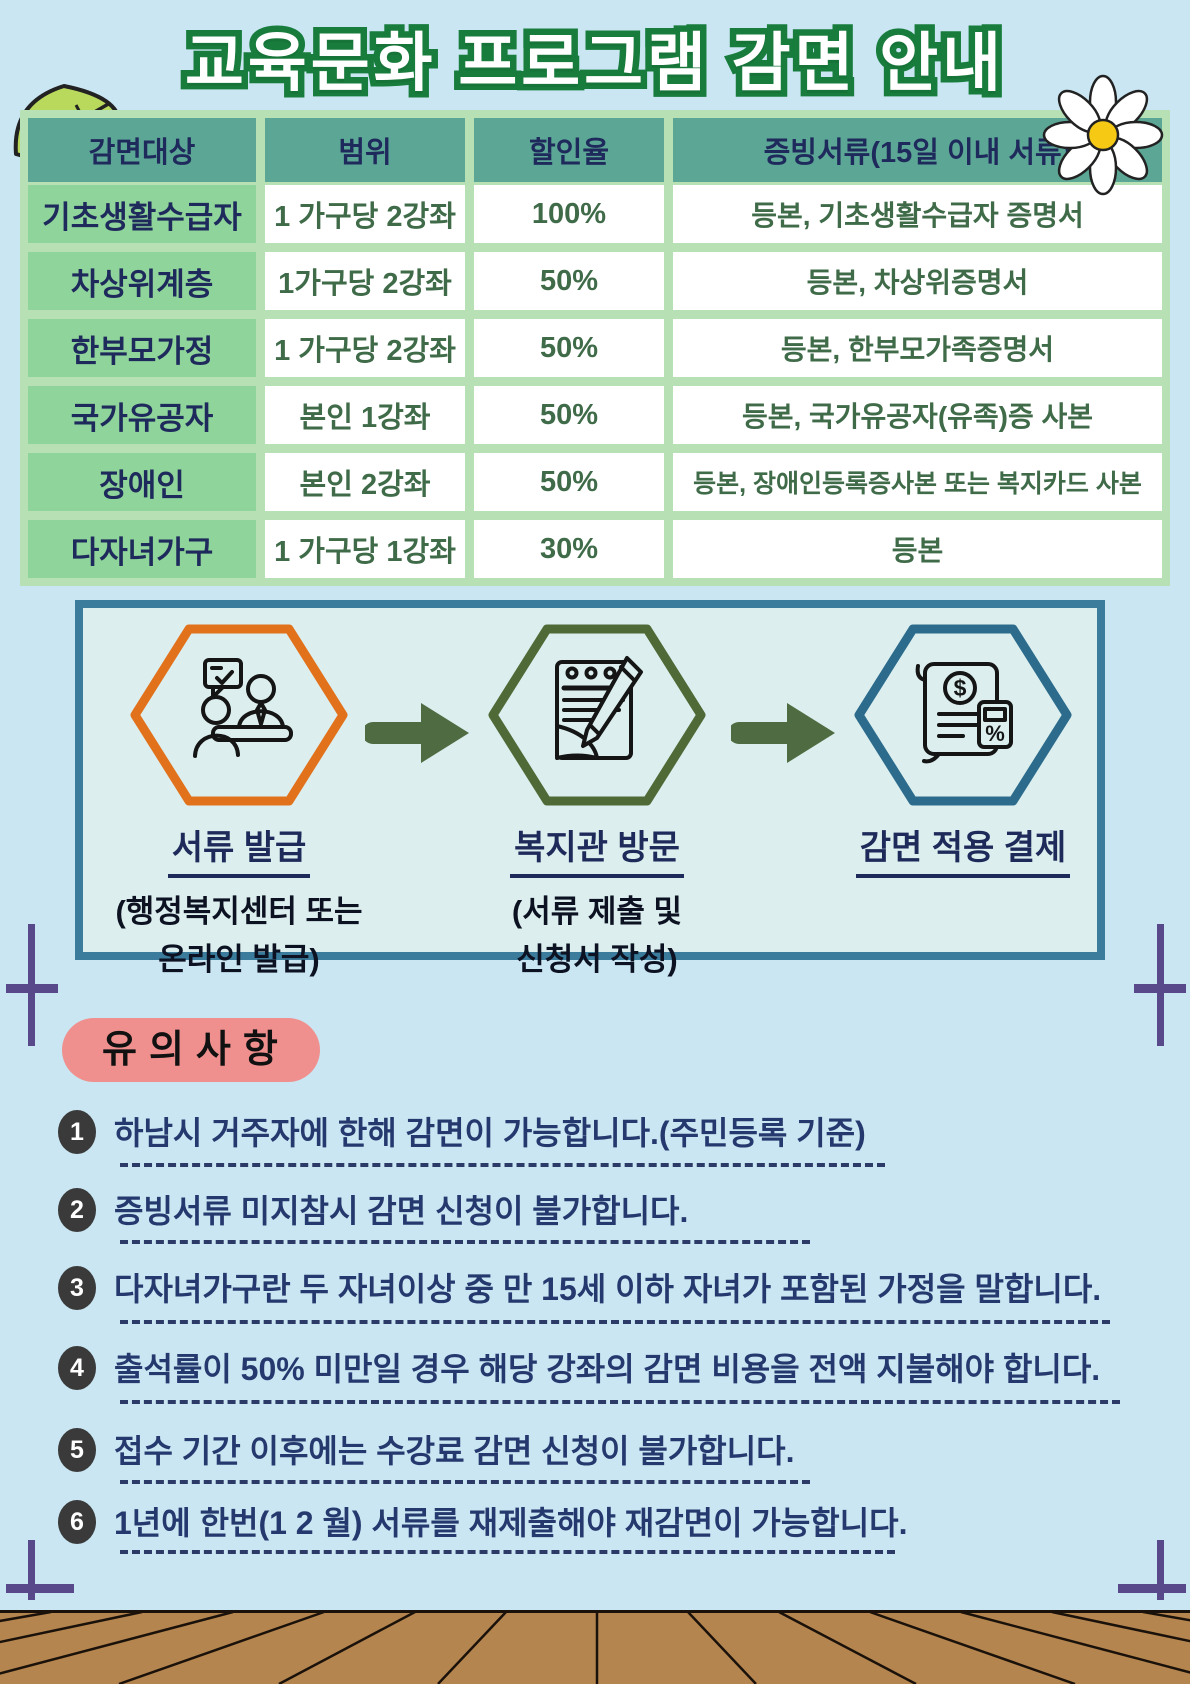 The width and height of the screenshot is (1190, 1684). Describe the element at coordinates (77, 1368) in the screenshot. I see `item-number-badge: 4` at that location.